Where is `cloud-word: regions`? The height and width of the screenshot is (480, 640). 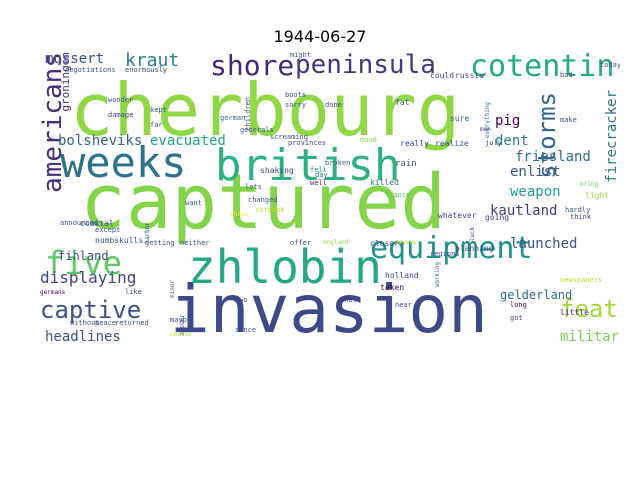
cloud-word: regions is located at coordinates (445, 254).